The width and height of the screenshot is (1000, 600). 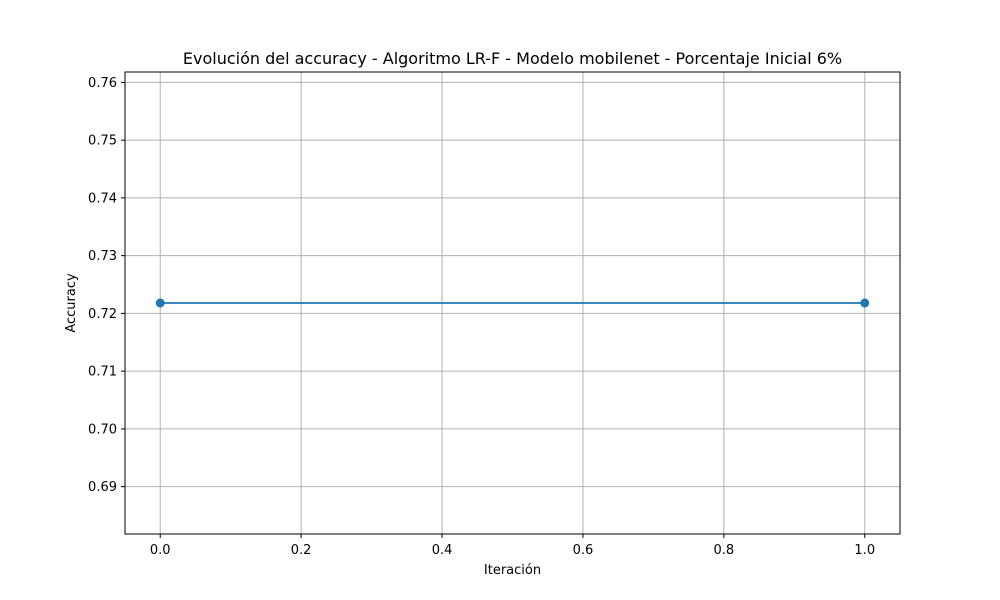 I want to click on x-axis-label: Iteración, so click(x=512, y=570).